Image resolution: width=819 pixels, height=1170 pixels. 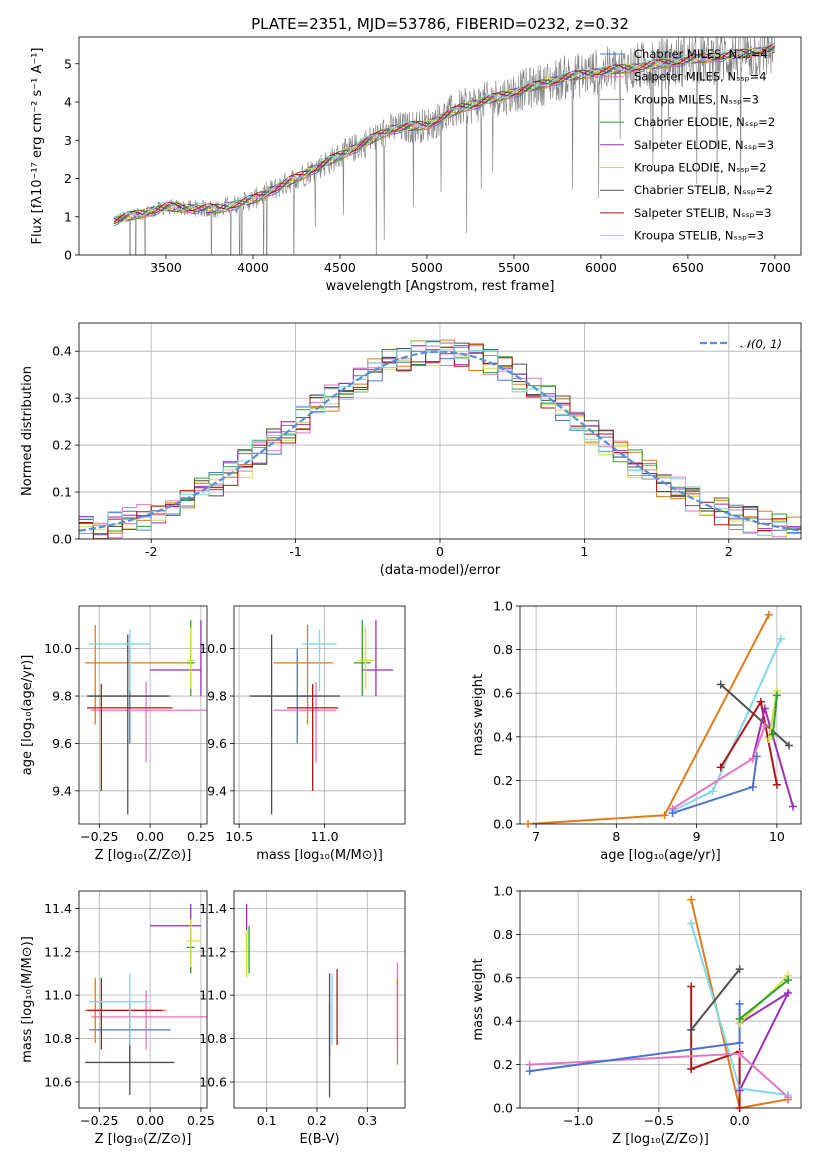 I want to click on x-tick-label: 5000, so click(x=427, y=267).